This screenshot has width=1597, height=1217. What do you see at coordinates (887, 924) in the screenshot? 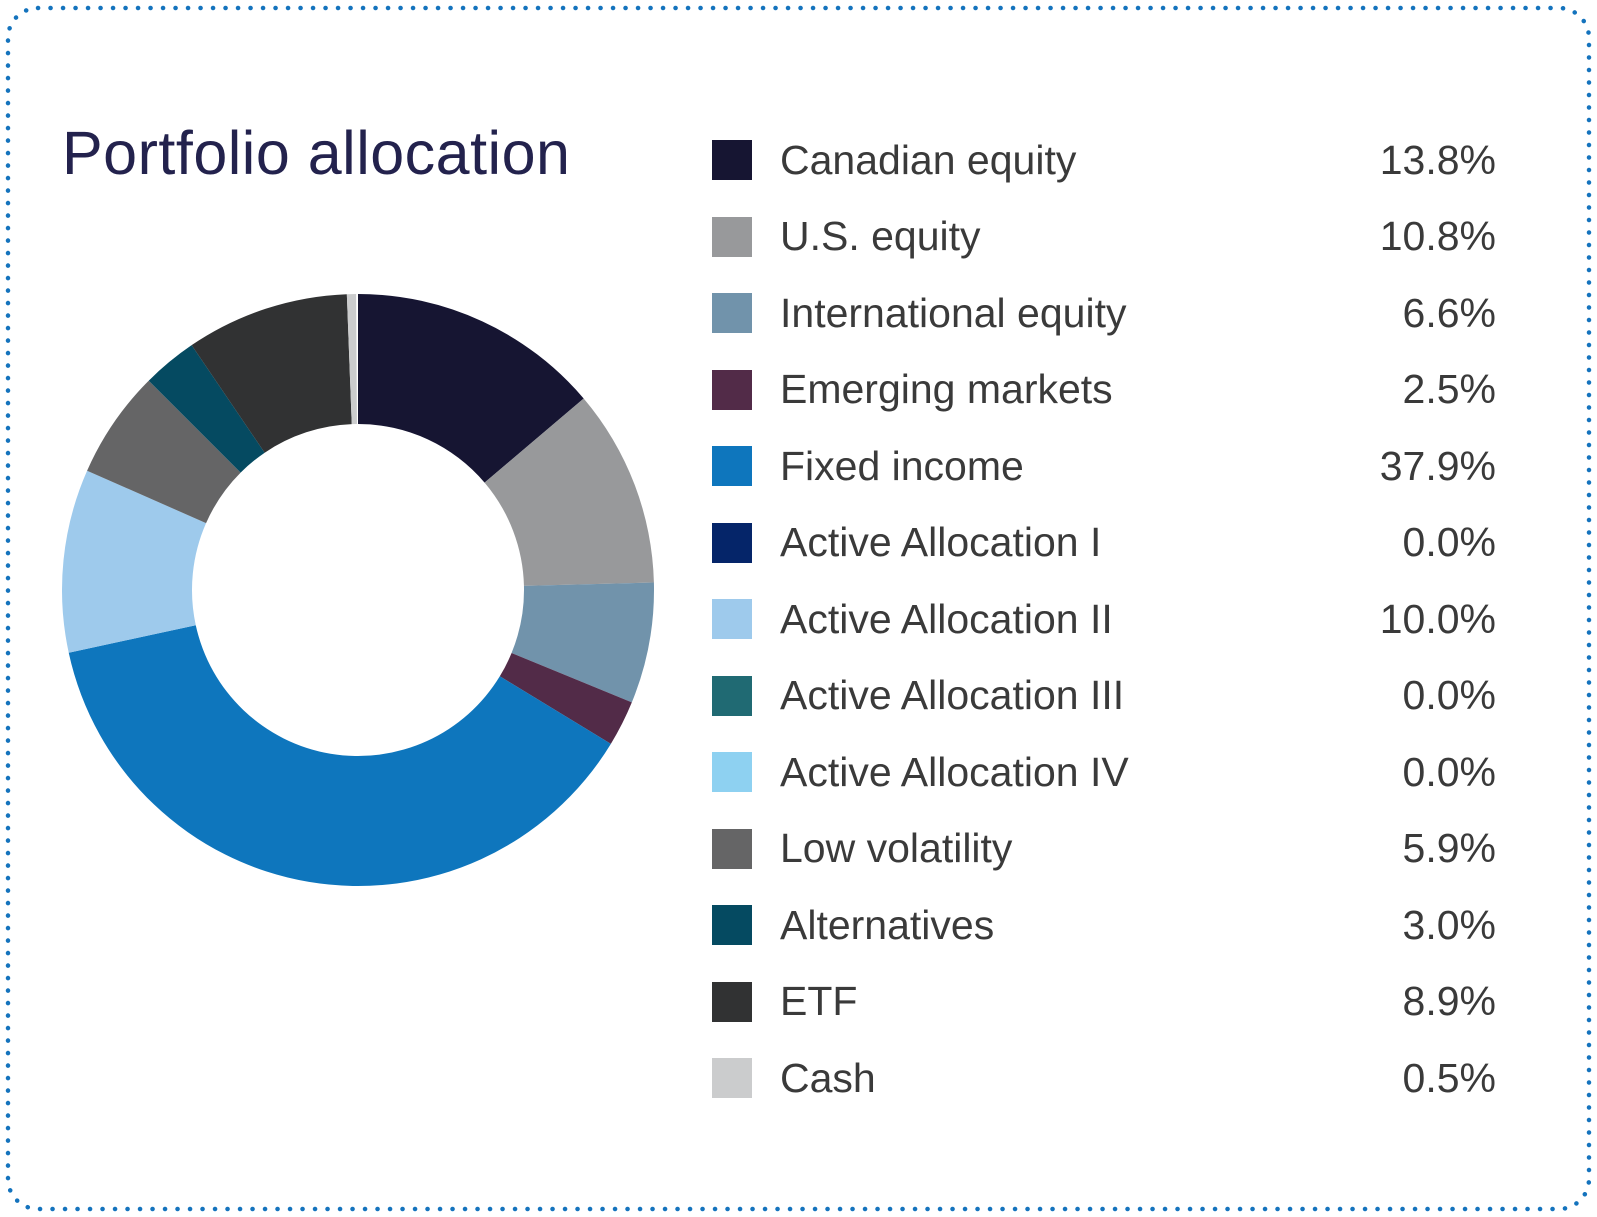
I see `legend-label: Alternatives` at bounding box center [887, 924].